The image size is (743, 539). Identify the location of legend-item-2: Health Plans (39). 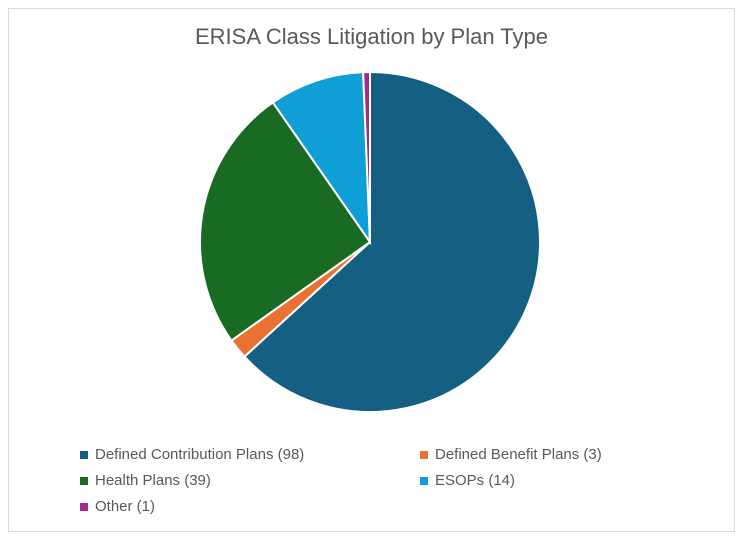
(145, 480).